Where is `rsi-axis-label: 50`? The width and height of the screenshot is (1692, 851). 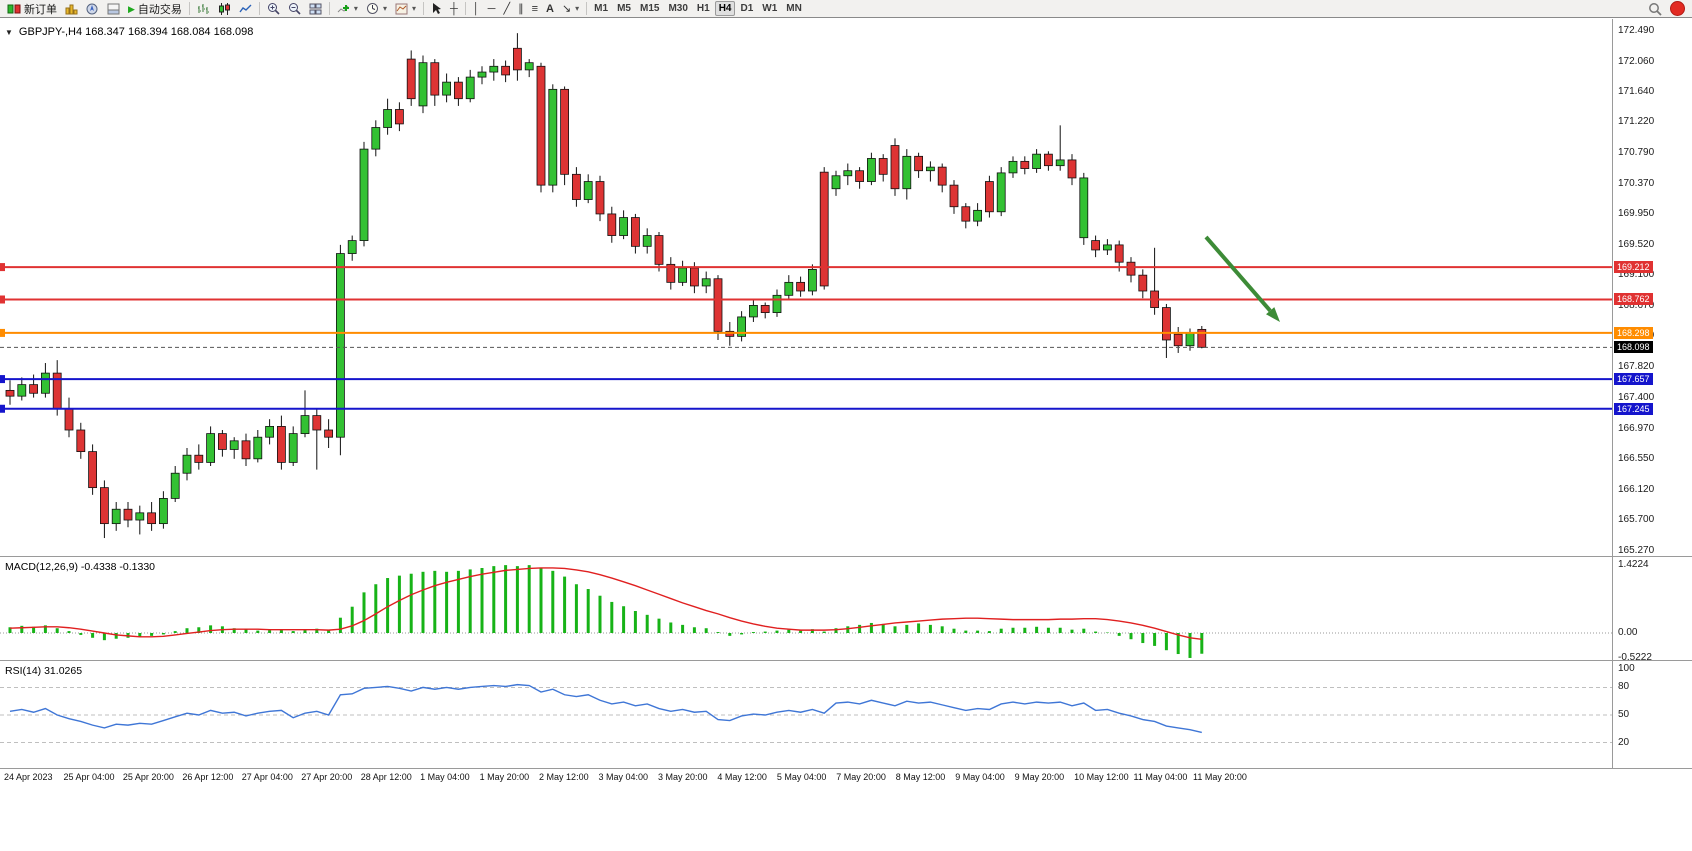
rsi-axis-label: 50 is located at coordinates (1624, 714).